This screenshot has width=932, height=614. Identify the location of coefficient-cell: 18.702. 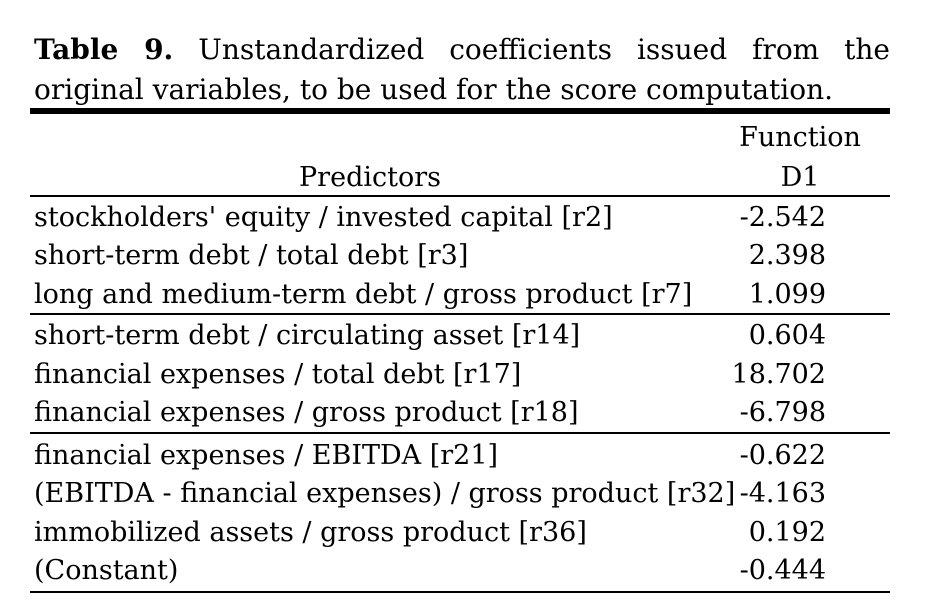
(778, 374).